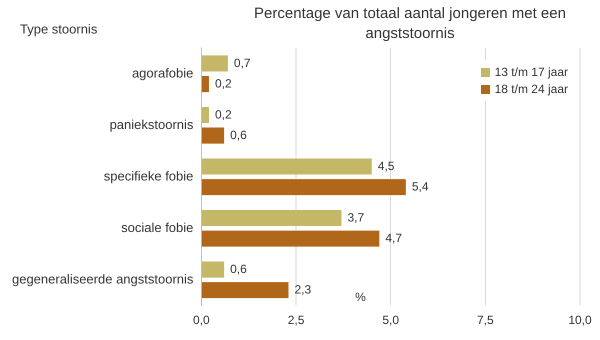 This screenshot has height=340, width=600. Describe the element at coordinates (103, 278) in the screenshot. I see `y-tick-label: gegeneraliseerde angststoornis` at that location.